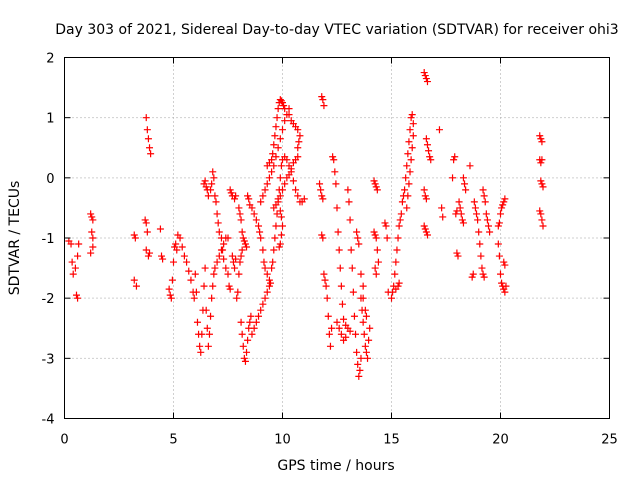  Describe the element at coordinates (338, 440) in the screenshot. I see `x-tick-labels: 0 5 10 15 20 25` at that location.